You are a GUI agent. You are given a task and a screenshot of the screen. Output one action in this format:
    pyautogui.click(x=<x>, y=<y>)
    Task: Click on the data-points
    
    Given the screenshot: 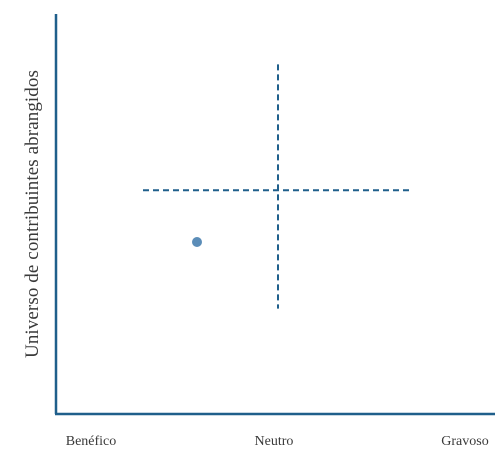 What is the action you would take?
    pyautogui.click(x=197, y=242)
    